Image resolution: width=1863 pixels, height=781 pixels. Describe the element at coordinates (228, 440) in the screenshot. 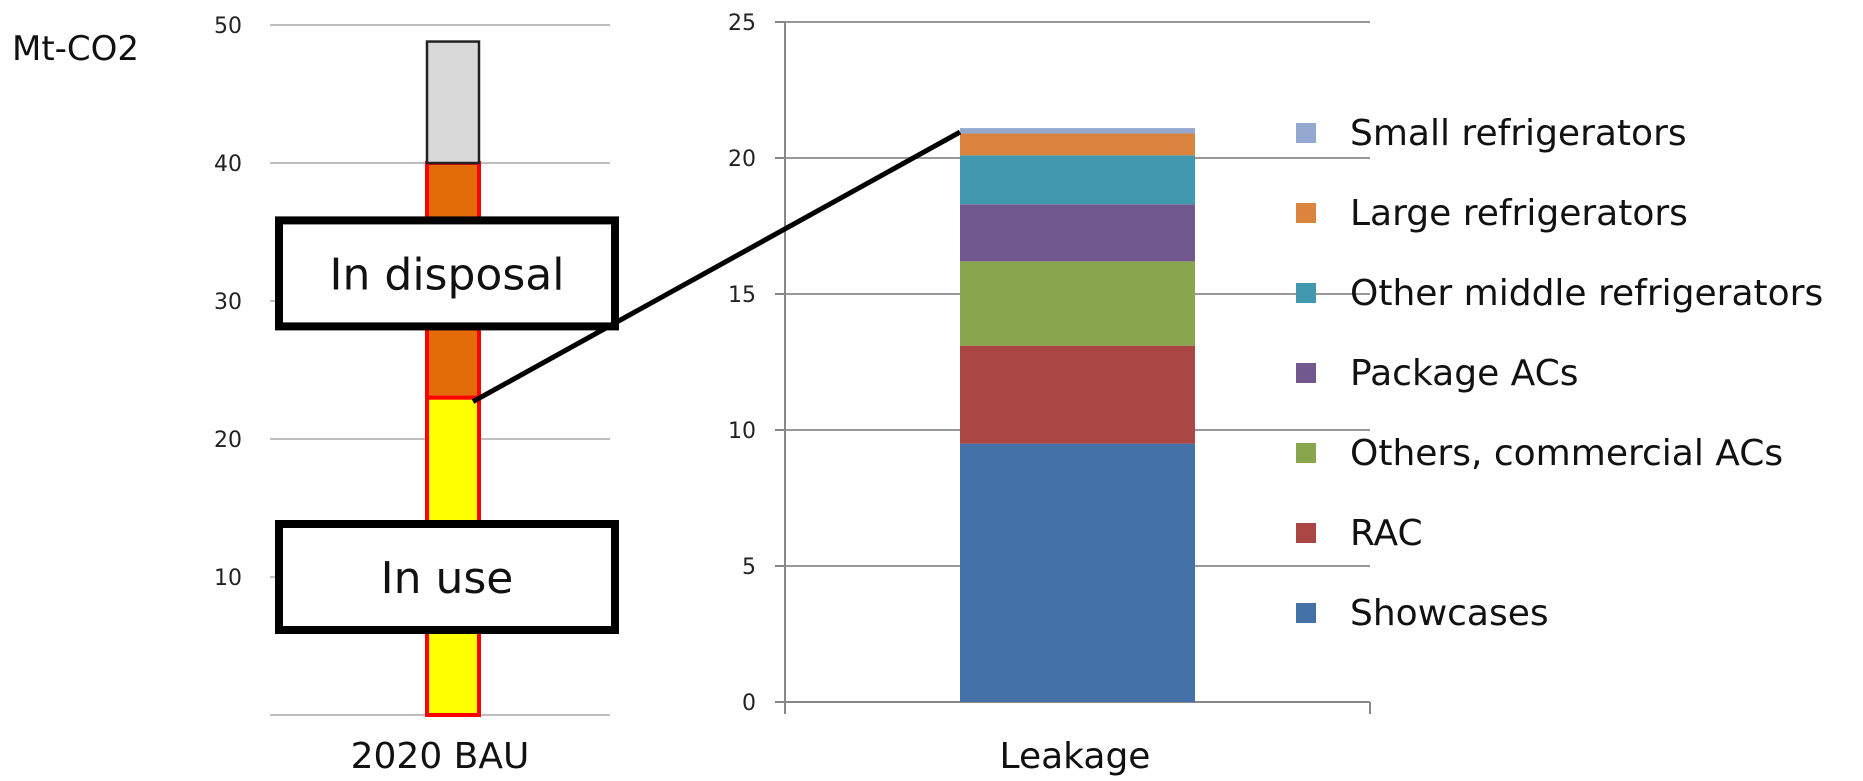

I see `bau-y-tick-label: 20` at that location.